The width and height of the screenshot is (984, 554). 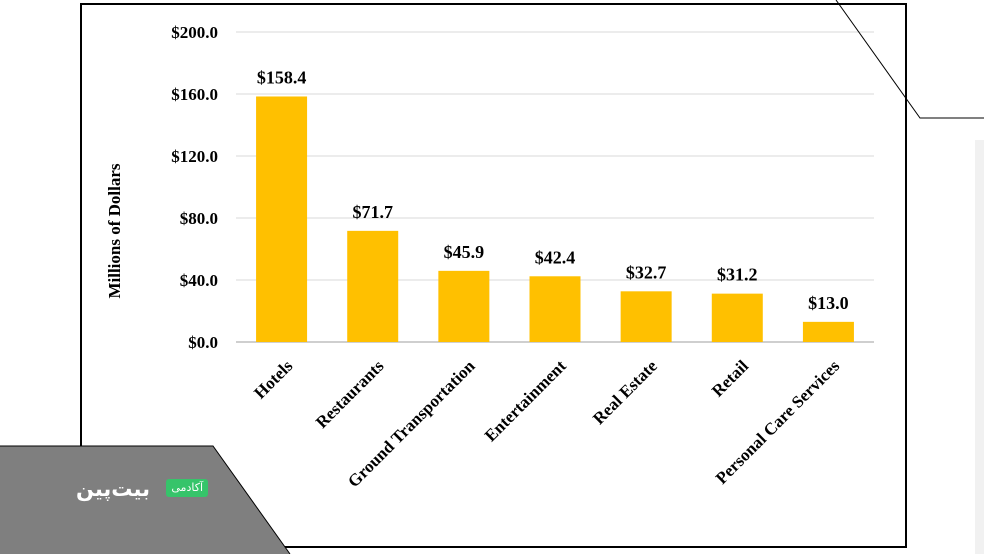 What do you see at coordinates (646, 272) in the screenshot?
I see `data-label: $32.7` at bounding box center [646, 272].